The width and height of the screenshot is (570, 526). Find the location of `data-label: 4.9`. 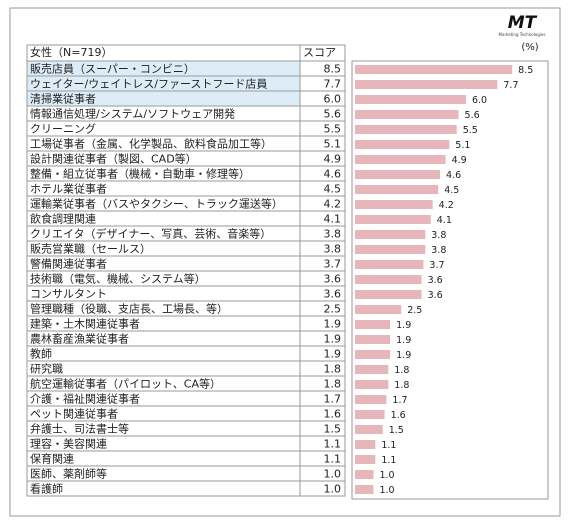

data-label: 4.9 is located at coordinates (459, 160).